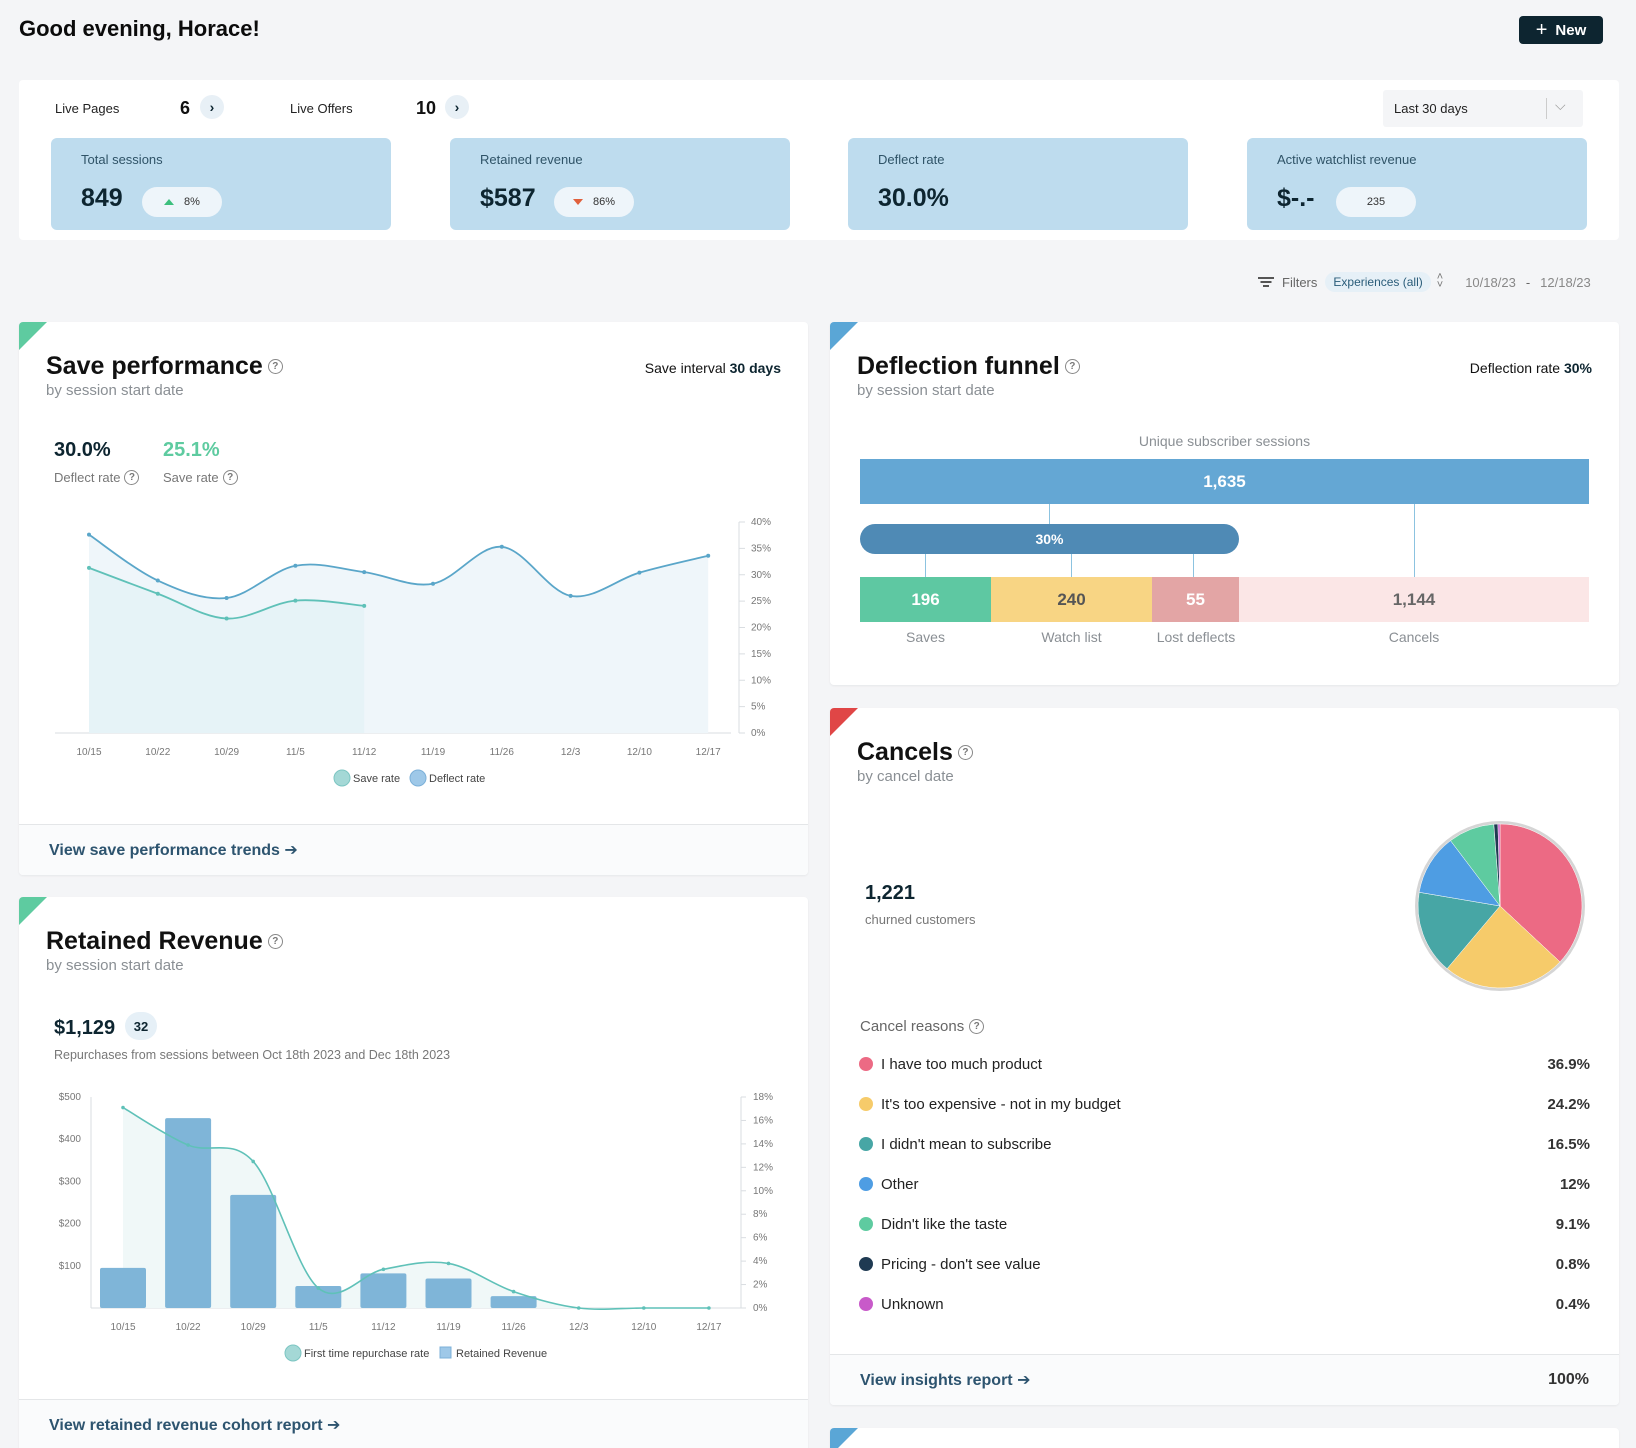 The width and height of the screenshot is (1636, 1448). What do you see at coordinates (1561, 30) in the screenshot?
I see `new-button: + New` at bounding box center [1561, 30].